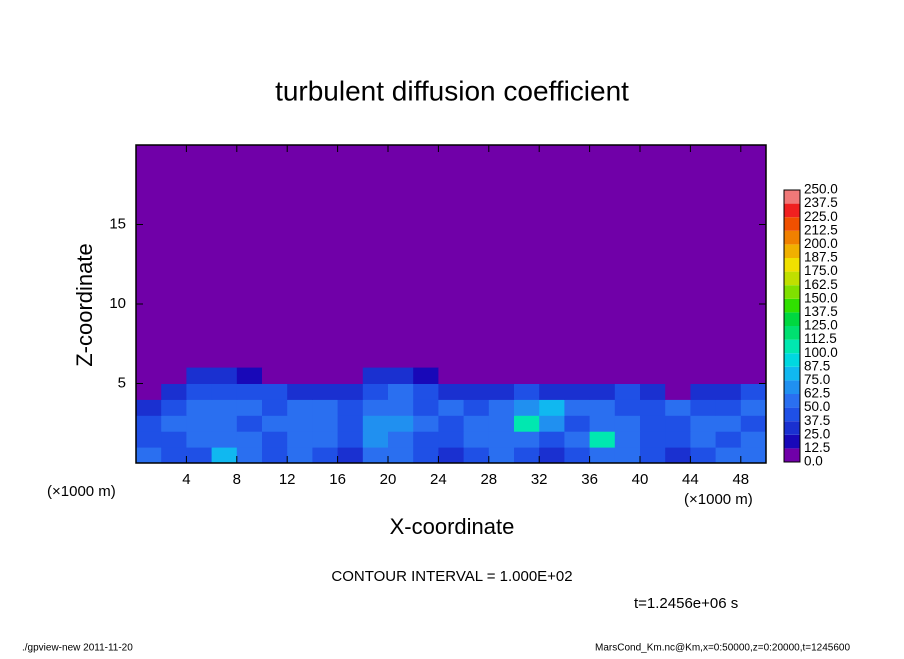 The width and height of the screenshot is (904, 659). I want to click on colorbar-label: 125.0, so click(821, 325).